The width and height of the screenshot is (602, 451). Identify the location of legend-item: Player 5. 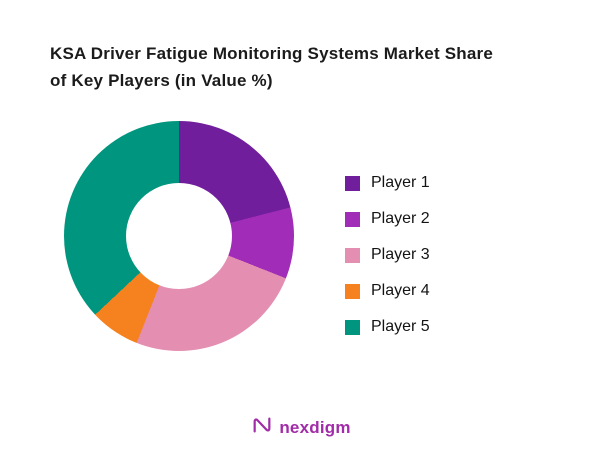
(387, 327).